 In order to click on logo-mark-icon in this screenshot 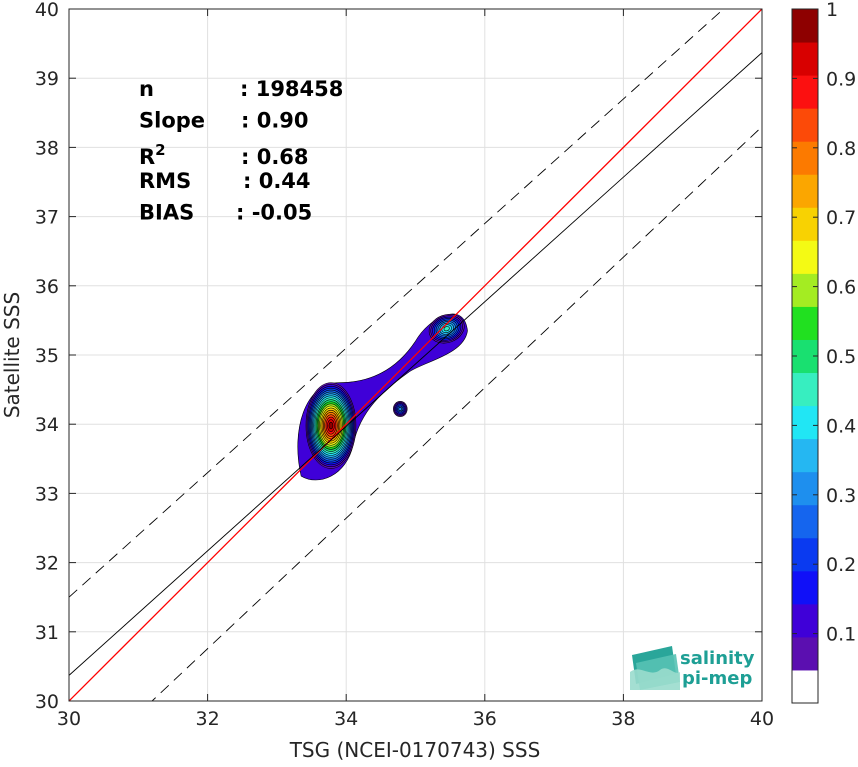, I will do `click(655, 668)`.